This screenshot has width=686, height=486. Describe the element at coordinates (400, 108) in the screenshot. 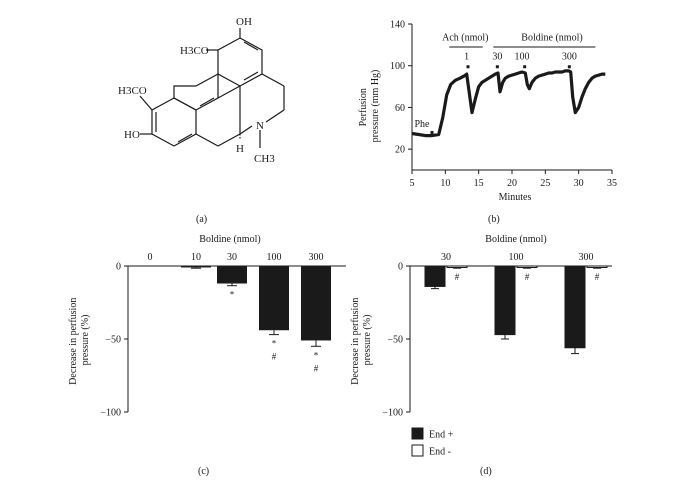

I see `y-tick-label-b: 60` at that location.